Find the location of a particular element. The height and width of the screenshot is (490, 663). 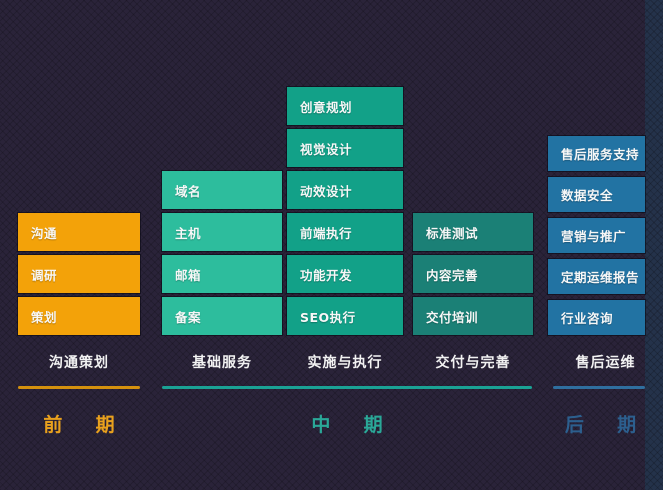

column-communication-planning: 沟通 调研 策划 is located at coordinates (79, 274).